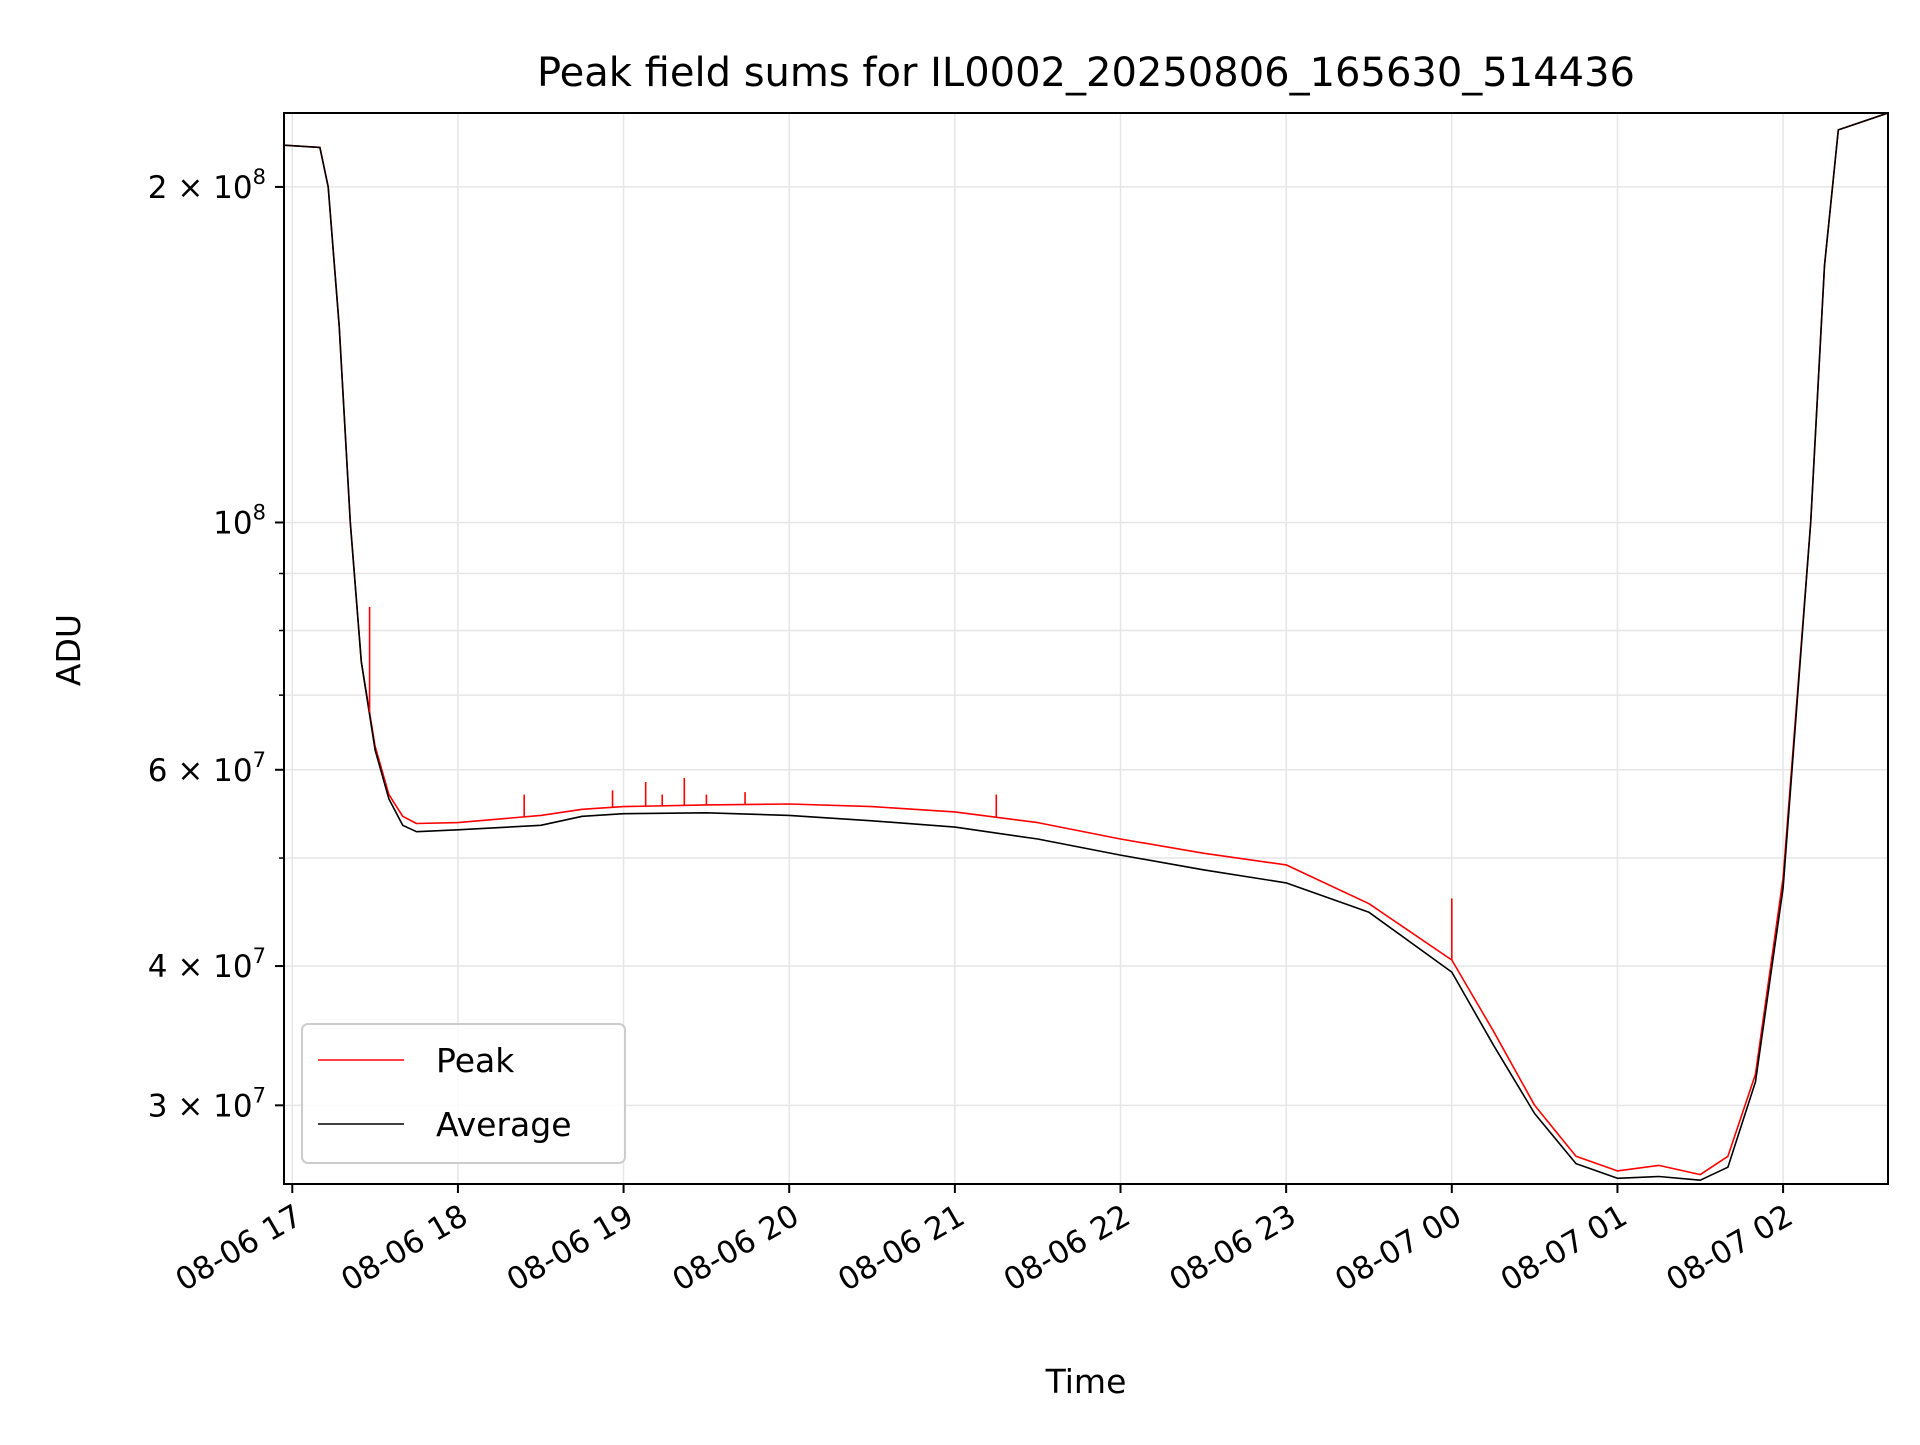 This screenshot has height=1445, width=1920. I want to click on y-tick-label: 6 × 107, so click(207, 768).